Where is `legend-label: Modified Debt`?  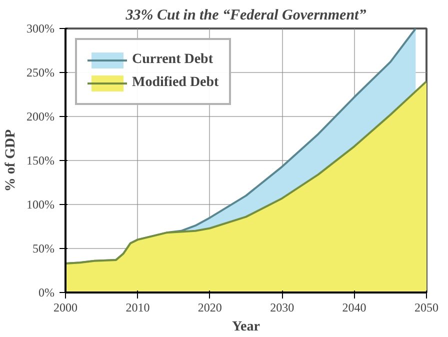
legend-label: Modified Debt is located at coordinates (175, 83).